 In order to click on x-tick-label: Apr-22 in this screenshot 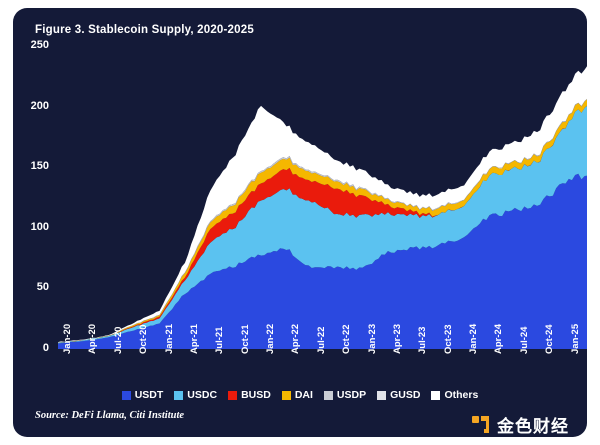, I will do `click(296, 338)`.